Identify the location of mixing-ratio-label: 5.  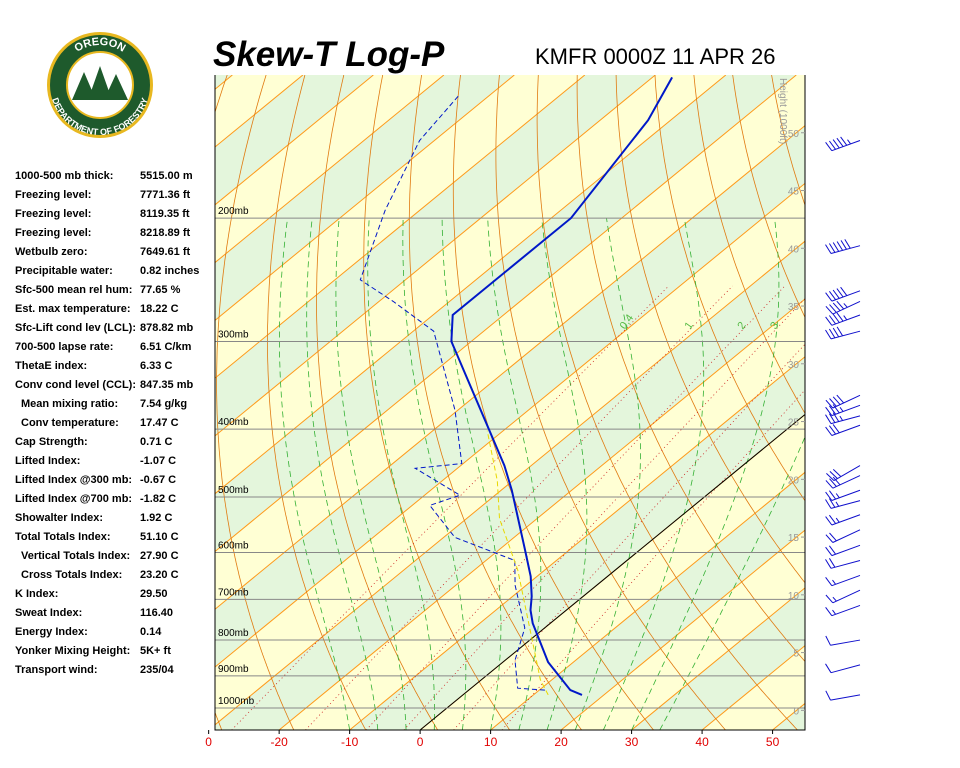
(817, 326).